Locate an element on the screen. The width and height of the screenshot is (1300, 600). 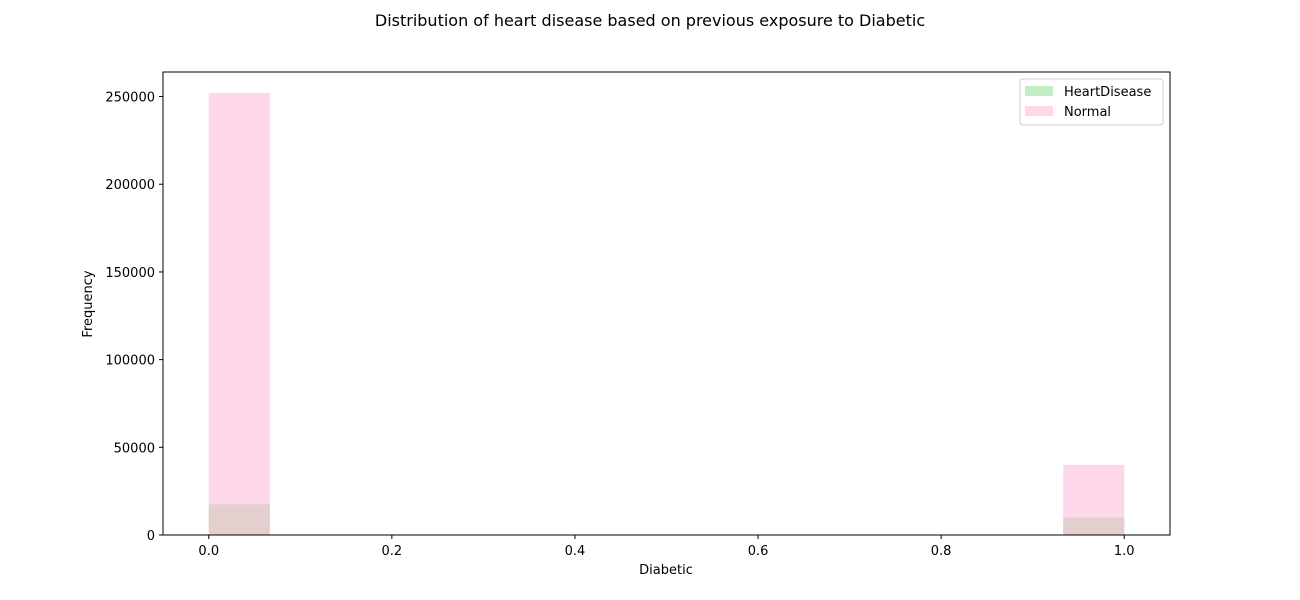
x-axis-label: Diabetic is located at coordinates (666, 570).